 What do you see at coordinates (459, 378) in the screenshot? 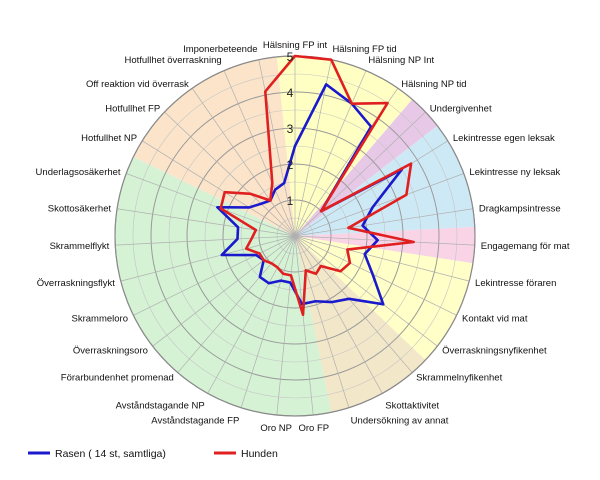
I see `category-label: Skrammelnyfikenhet` at bounding box center [459, 378].